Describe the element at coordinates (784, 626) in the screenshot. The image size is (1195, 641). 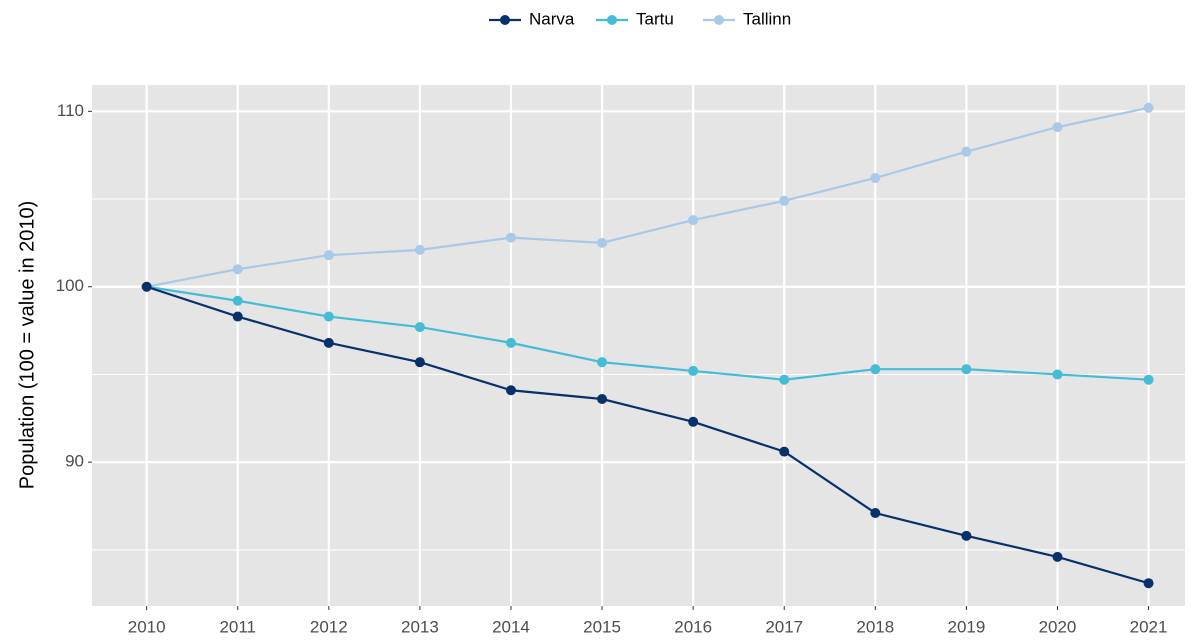
I see `x-tick-label: 2017` at that location.